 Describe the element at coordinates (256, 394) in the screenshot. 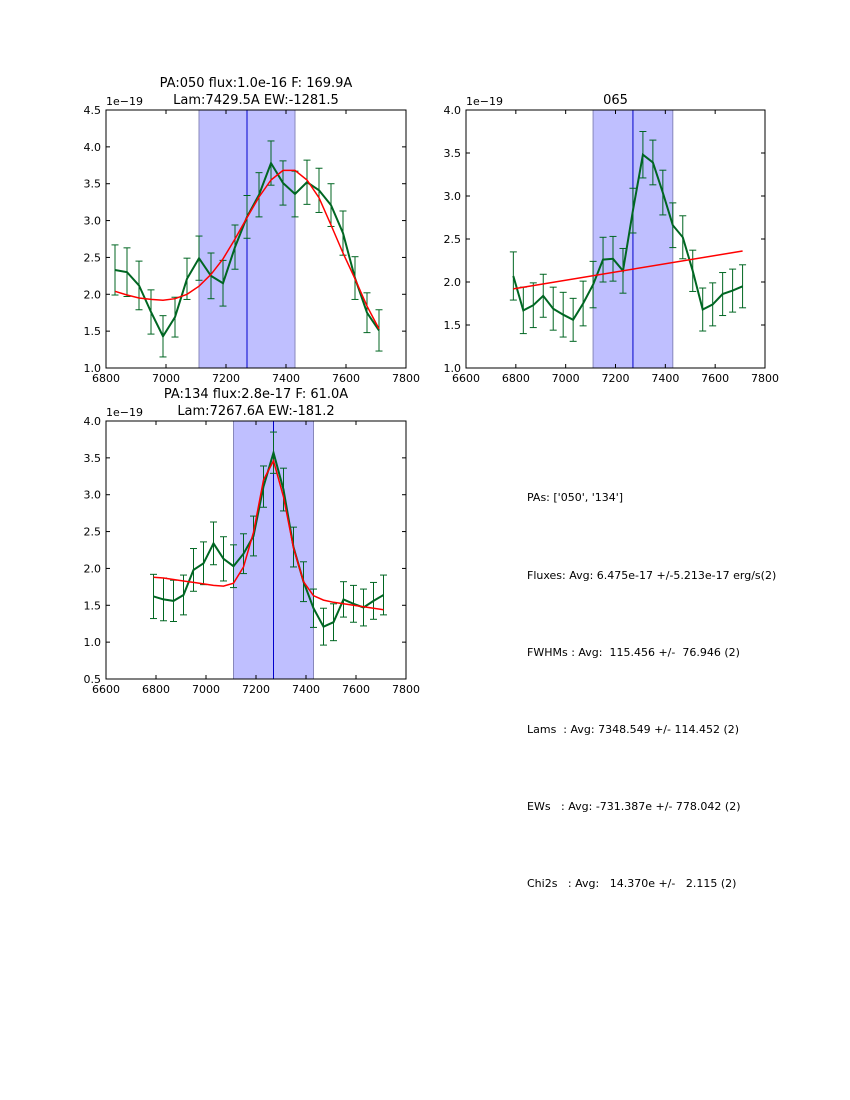

I see `chart-title: PA:134 flux:2.8e-17 F: 61.0A` at that location.